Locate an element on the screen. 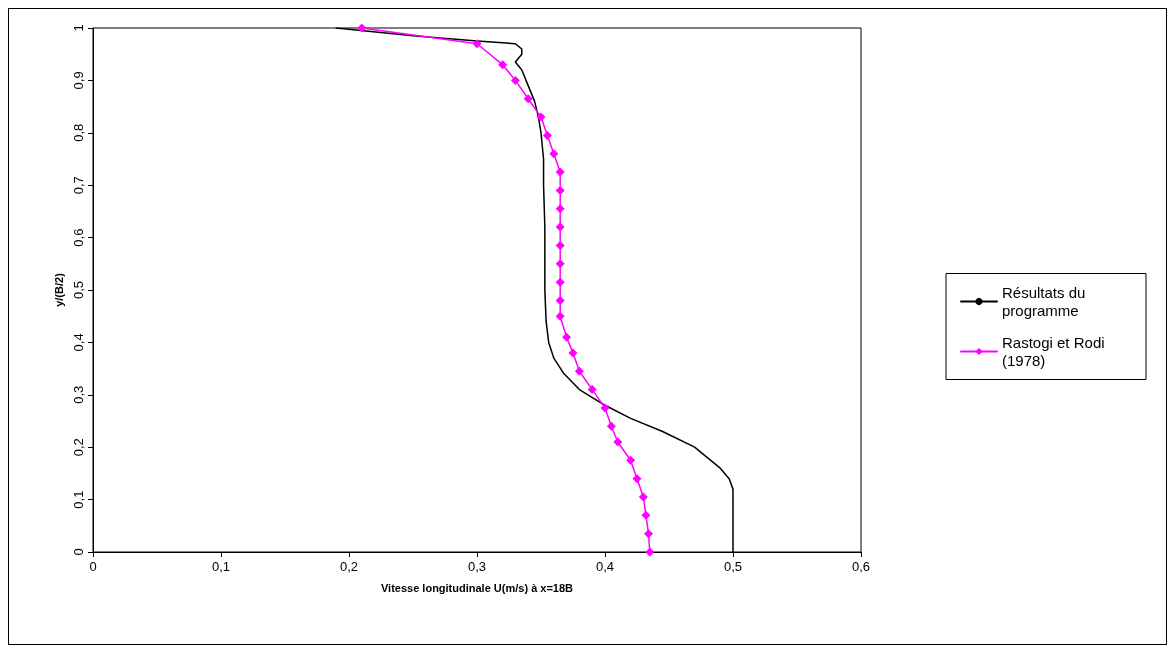  y-tick-label: 0,8 is located at coordinates (78, 132).